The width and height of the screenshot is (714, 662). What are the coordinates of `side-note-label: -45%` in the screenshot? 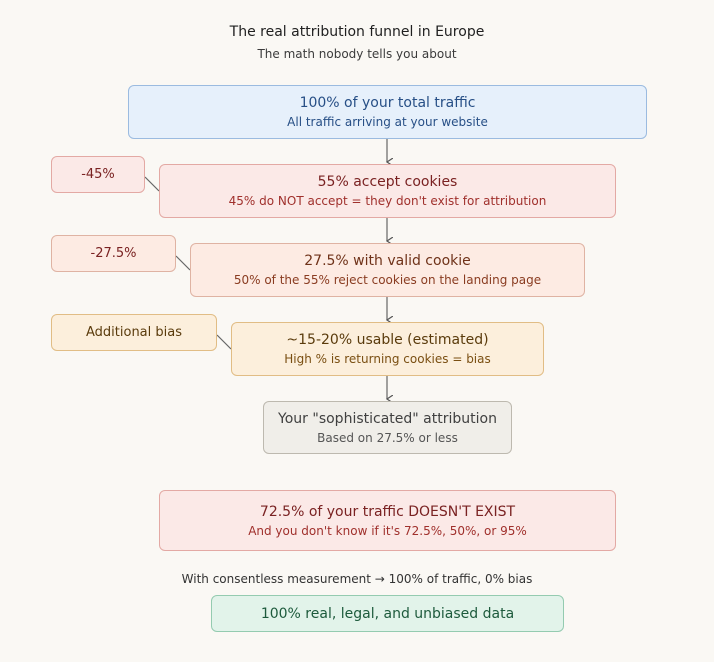 It's located at (98, 174).